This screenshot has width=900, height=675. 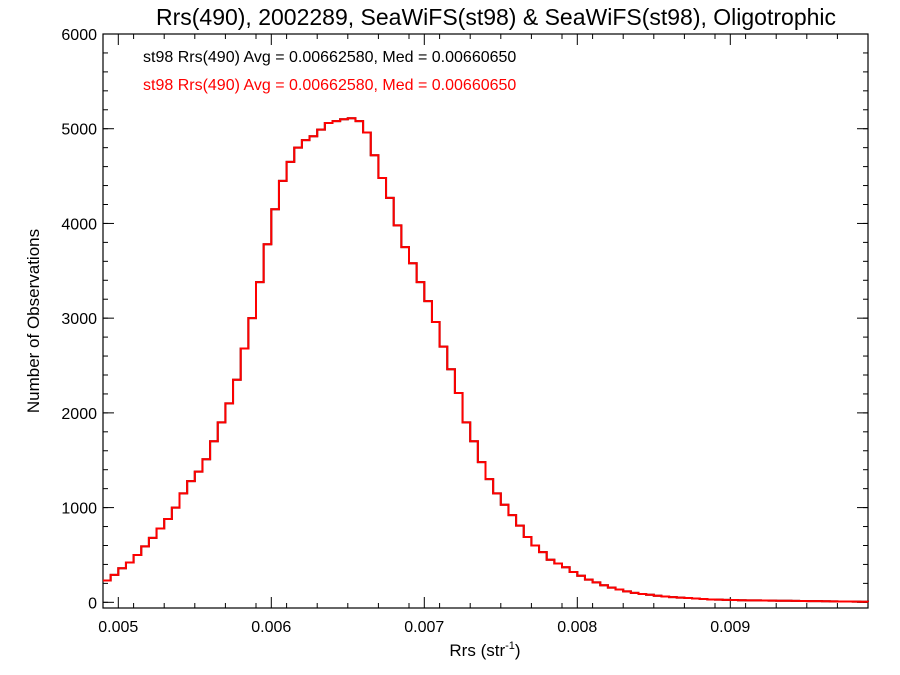 I want to click on y-tick-label: 4000, so click(x=79, y=224).